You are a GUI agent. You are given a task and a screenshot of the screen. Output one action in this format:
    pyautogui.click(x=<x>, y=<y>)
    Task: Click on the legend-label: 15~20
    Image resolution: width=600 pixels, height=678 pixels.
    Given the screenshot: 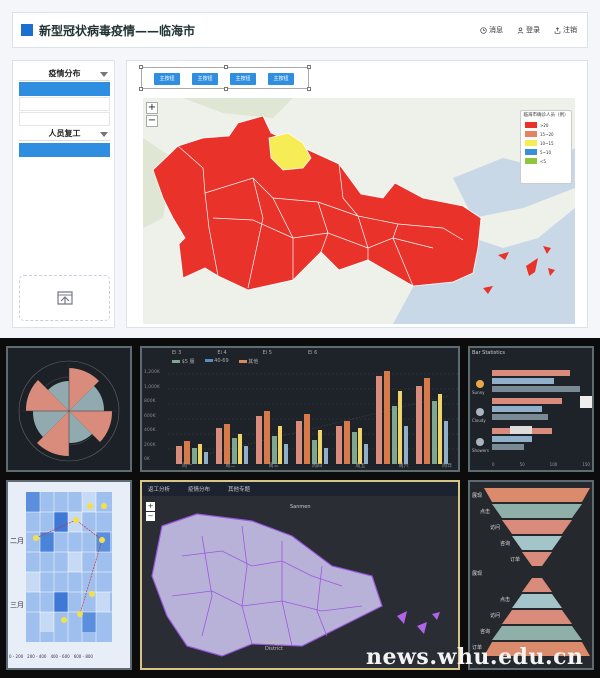 What is the action you would take?
    pyautogui.click(x=547, y=134)
    